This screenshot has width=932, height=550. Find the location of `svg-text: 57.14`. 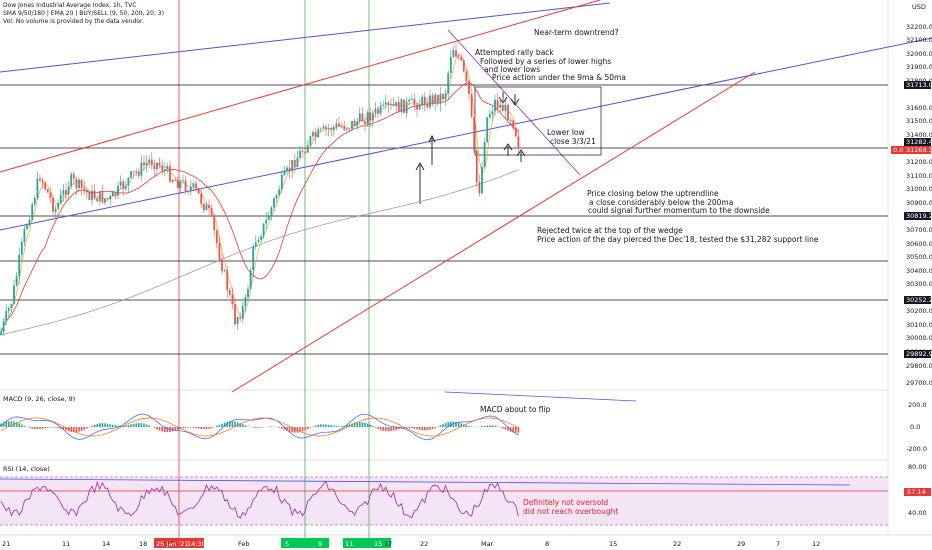

svg-text: 57.14 is located at coordinates (916, 492).